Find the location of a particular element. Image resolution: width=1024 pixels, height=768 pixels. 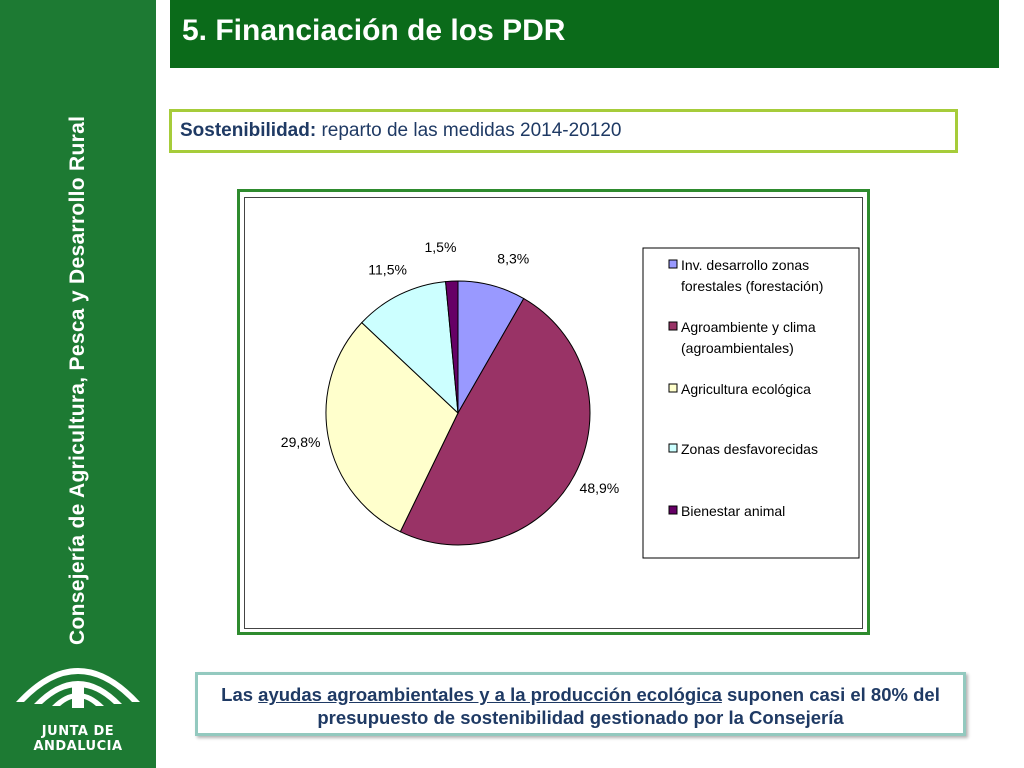

subtitle-bold: Sostenibilidad: is located at coordinates (248, 130).